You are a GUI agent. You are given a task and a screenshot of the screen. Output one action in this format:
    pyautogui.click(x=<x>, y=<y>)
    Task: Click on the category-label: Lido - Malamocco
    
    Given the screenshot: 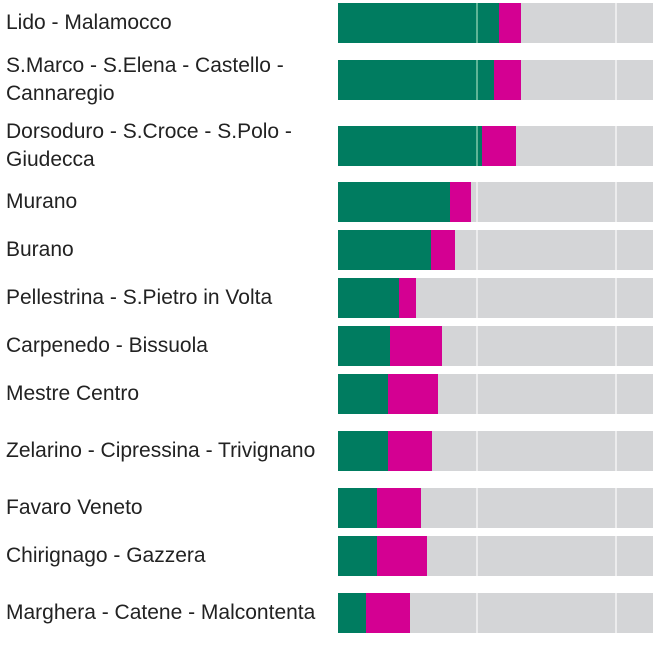 What is the action you would take?
    pyautogui.click(x=89, y=22)
    